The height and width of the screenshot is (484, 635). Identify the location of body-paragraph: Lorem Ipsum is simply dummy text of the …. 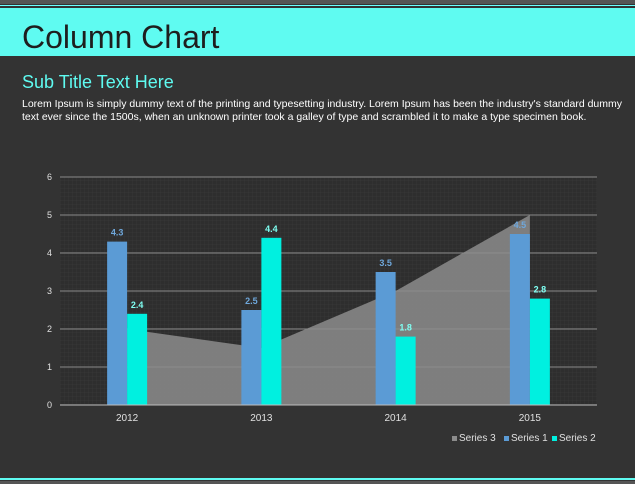
(322, 110).